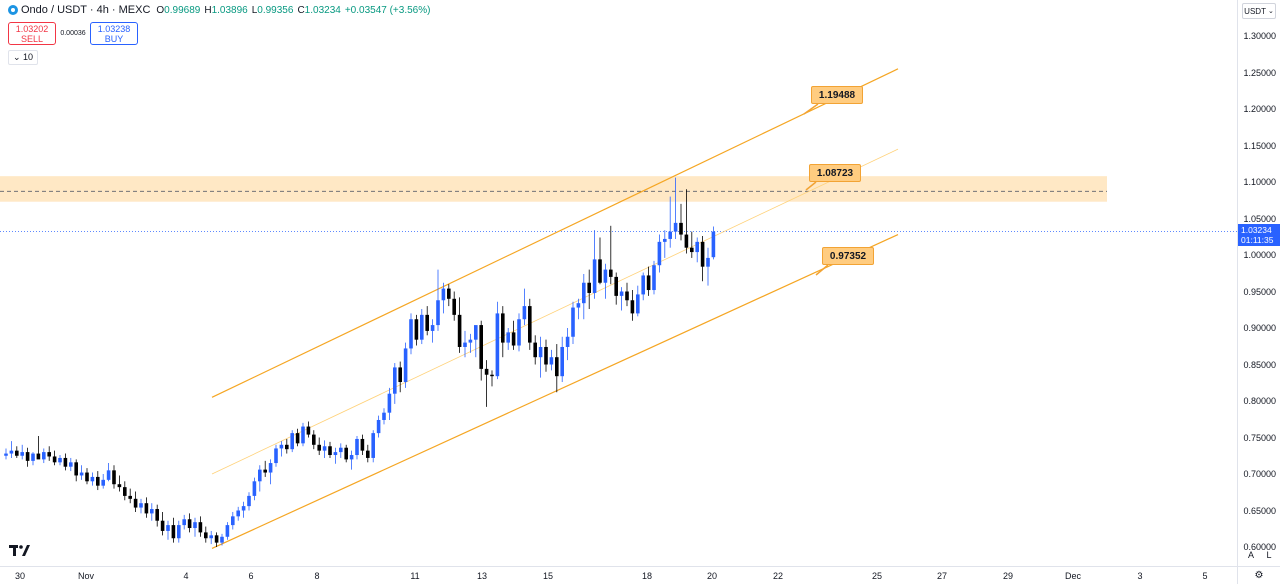  What do you see at coordinates (1256, 230) in the screenshot?
I see `current-price-value: 1.03234` at bounding box center [1256, 230].